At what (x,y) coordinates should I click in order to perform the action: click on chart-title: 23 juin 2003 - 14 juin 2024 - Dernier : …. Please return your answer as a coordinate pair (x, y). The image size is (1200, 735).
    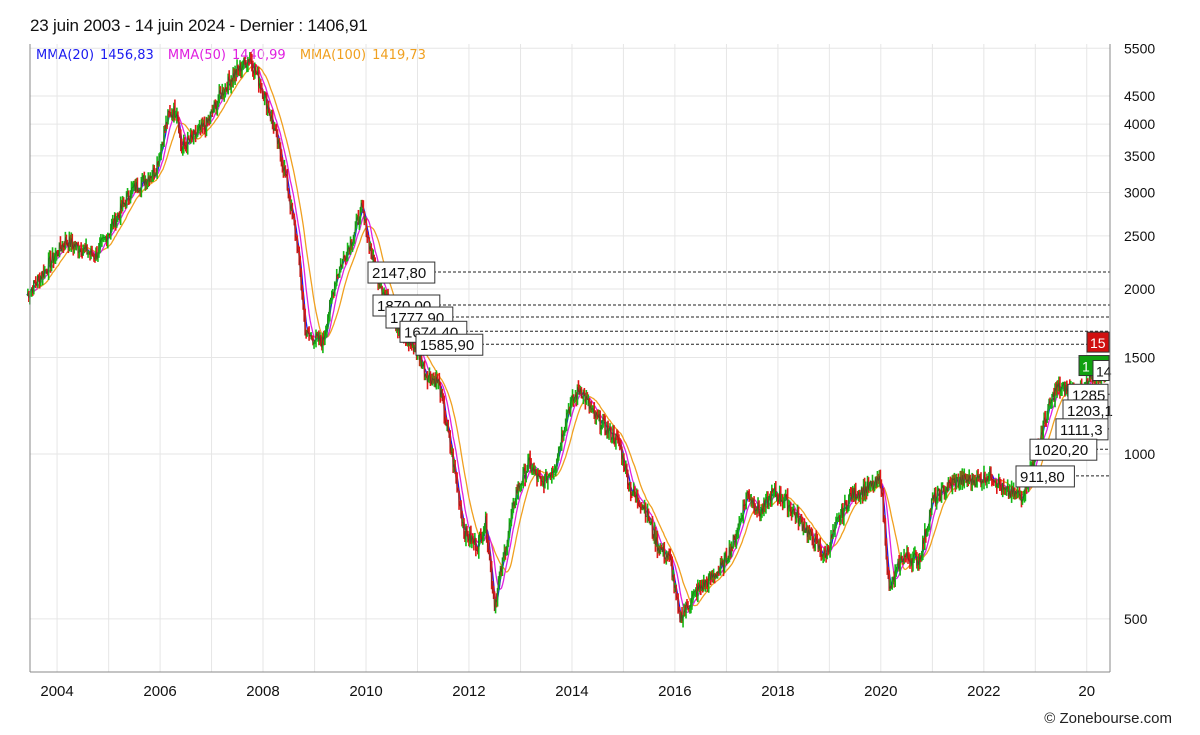
    Looking at the image, I should click on (199, 25).